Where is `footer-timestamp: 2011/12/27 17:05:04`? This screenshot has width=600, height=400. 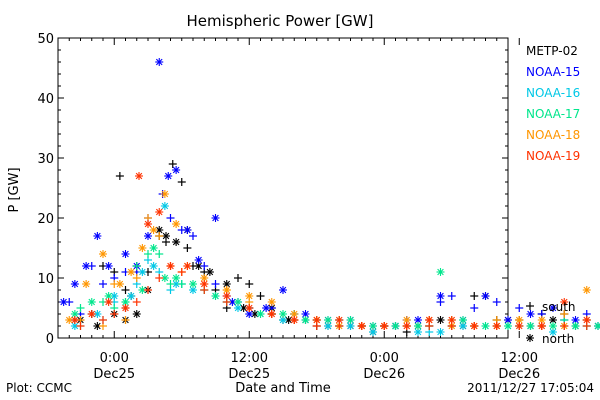
footer-timestamp: 2011/12/27 17:05:04 is located at coordinates (530, 388).